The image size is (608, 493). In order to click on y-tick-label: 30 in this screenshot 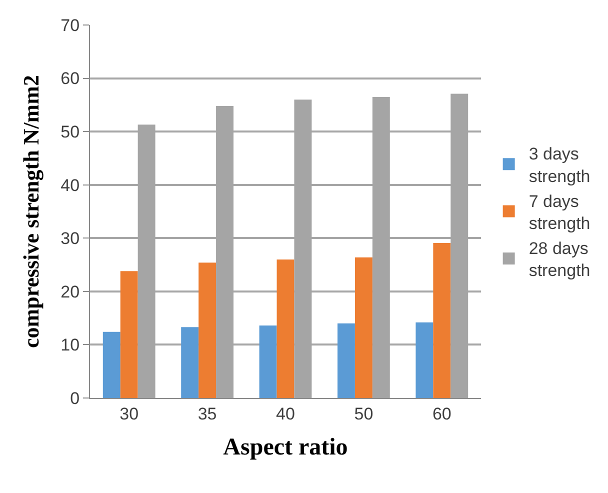, I will do `click(70, 238)`.